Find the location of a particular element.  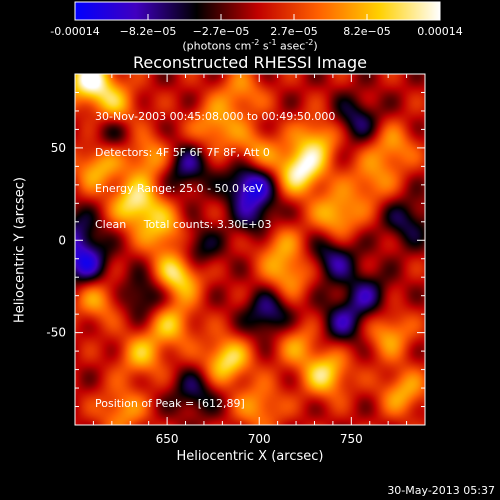

peak-position: Position of Peak = [612,89] is located at coordinates (170, 403).